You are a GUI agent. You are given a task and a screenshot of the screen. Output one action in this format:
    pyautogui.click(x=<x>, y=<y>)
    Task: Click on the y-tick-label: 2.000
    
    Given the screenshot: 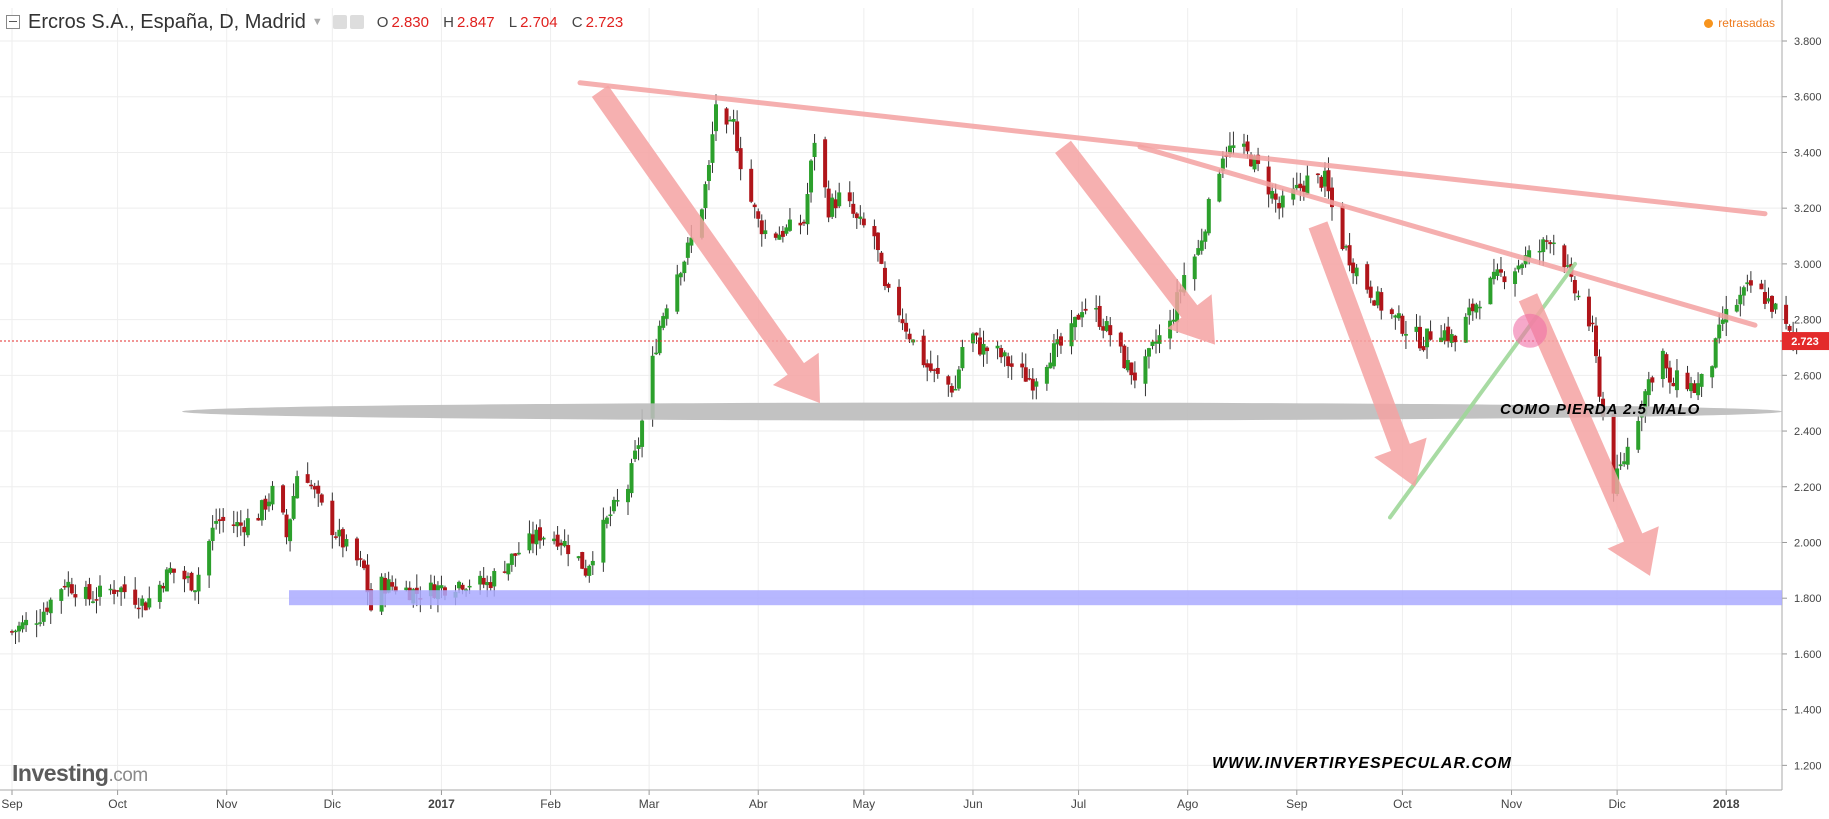 What is the action you would take?
    pyautogui.click(x=1808, y=543)
    